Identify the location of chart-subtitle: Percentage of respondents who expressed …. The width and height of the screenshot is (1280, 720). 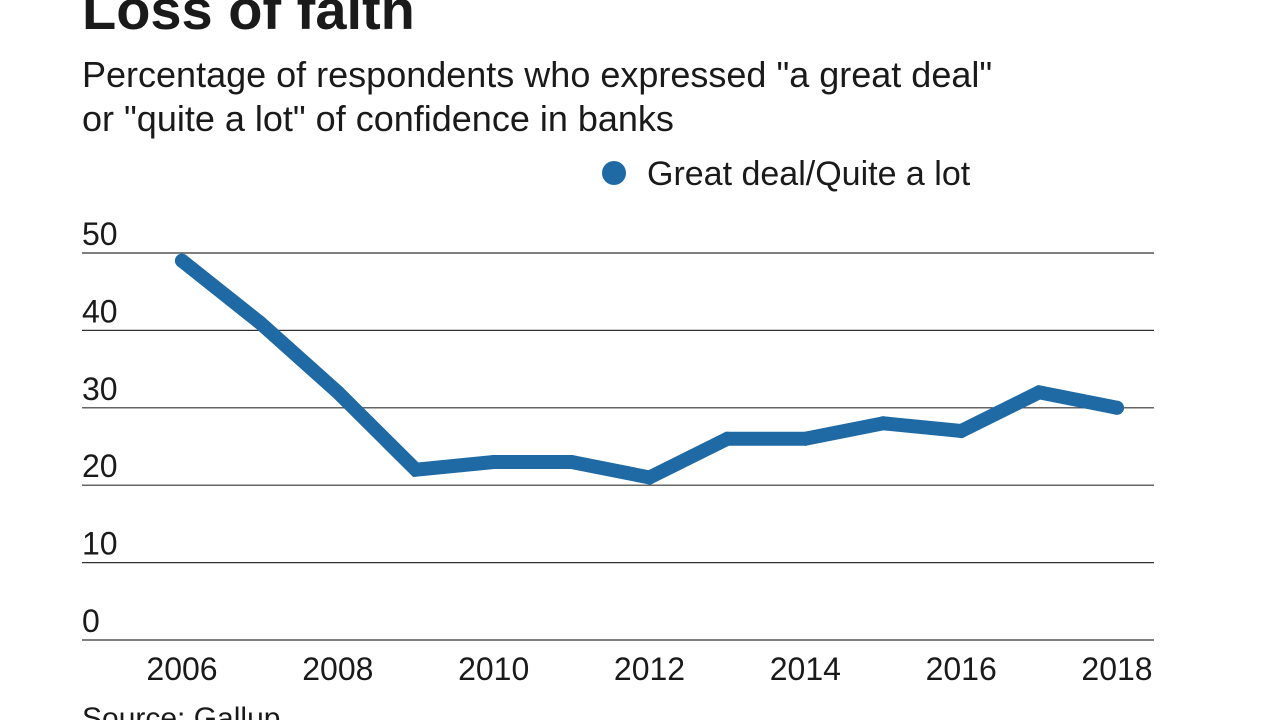
(632, 97).